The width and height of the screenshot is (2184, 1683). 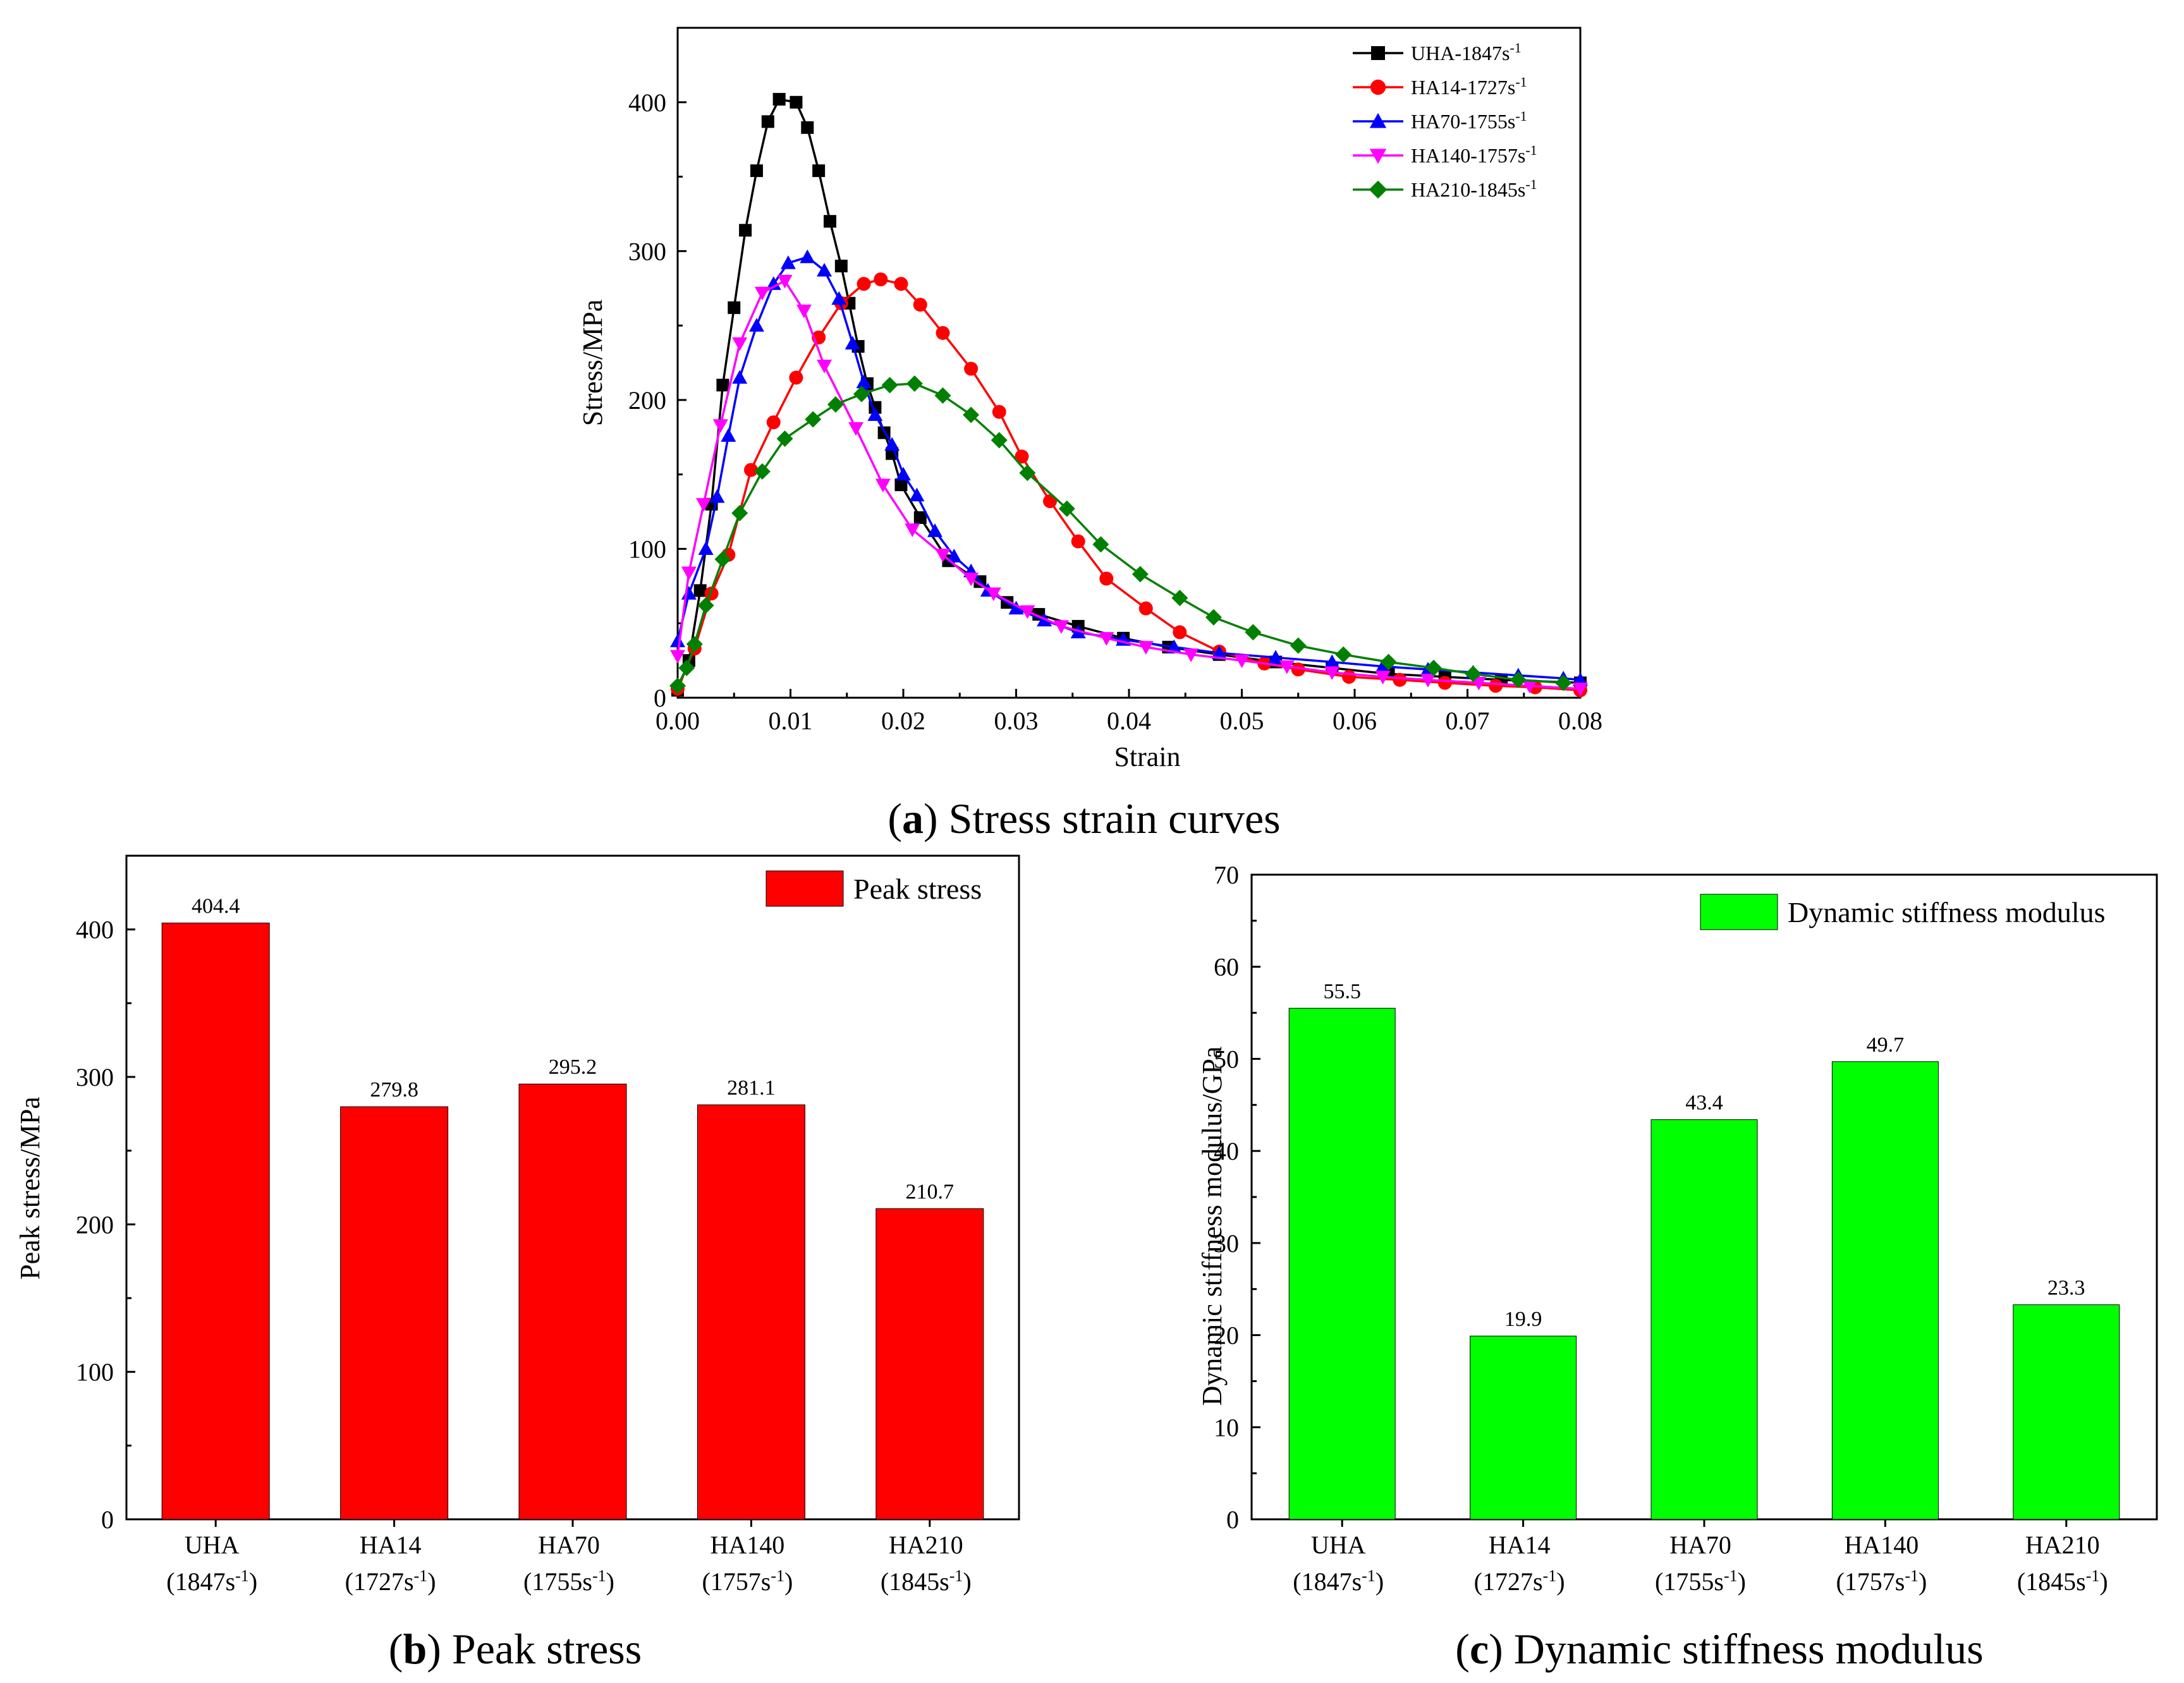 I want to click on series-ha210-1845s, so click(x=1120, y=535).